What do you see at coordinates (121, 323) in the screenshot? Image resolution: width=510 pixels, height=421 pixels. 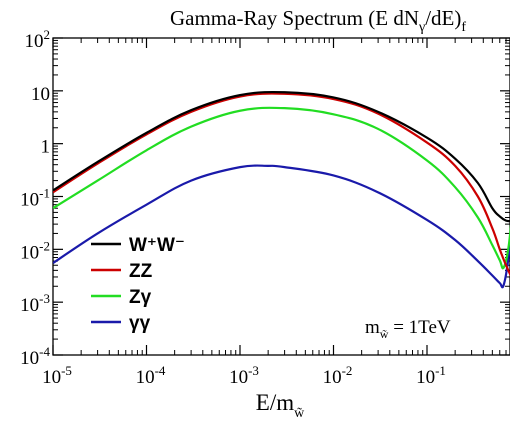 I see `legend-item-gammagamma: γγ` at bounding box center [121, 323].